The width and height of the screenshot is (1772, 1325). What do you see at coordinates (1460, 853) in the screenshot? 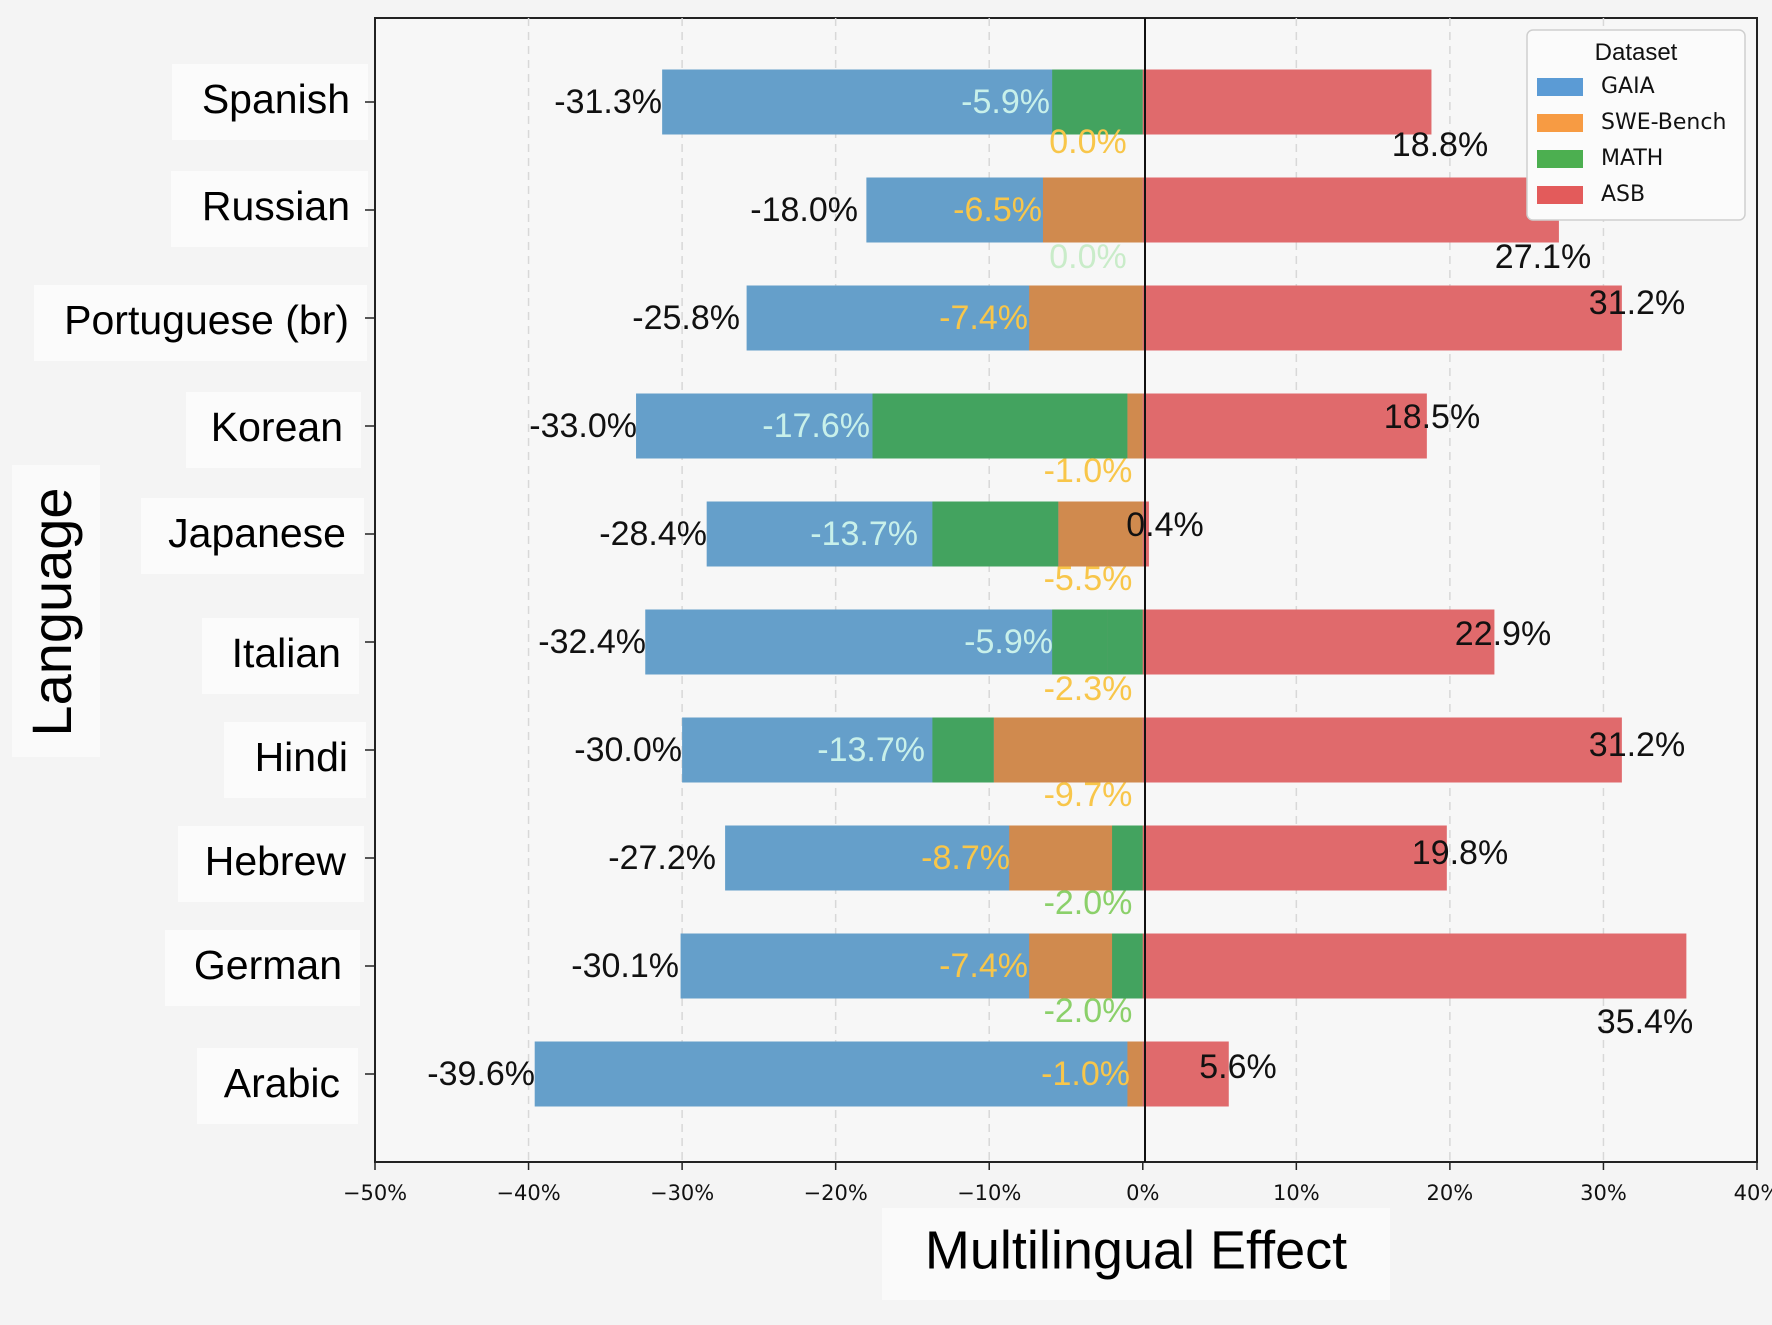
I see `label-asb: 19.8%` at bounding box center [1460, 853].